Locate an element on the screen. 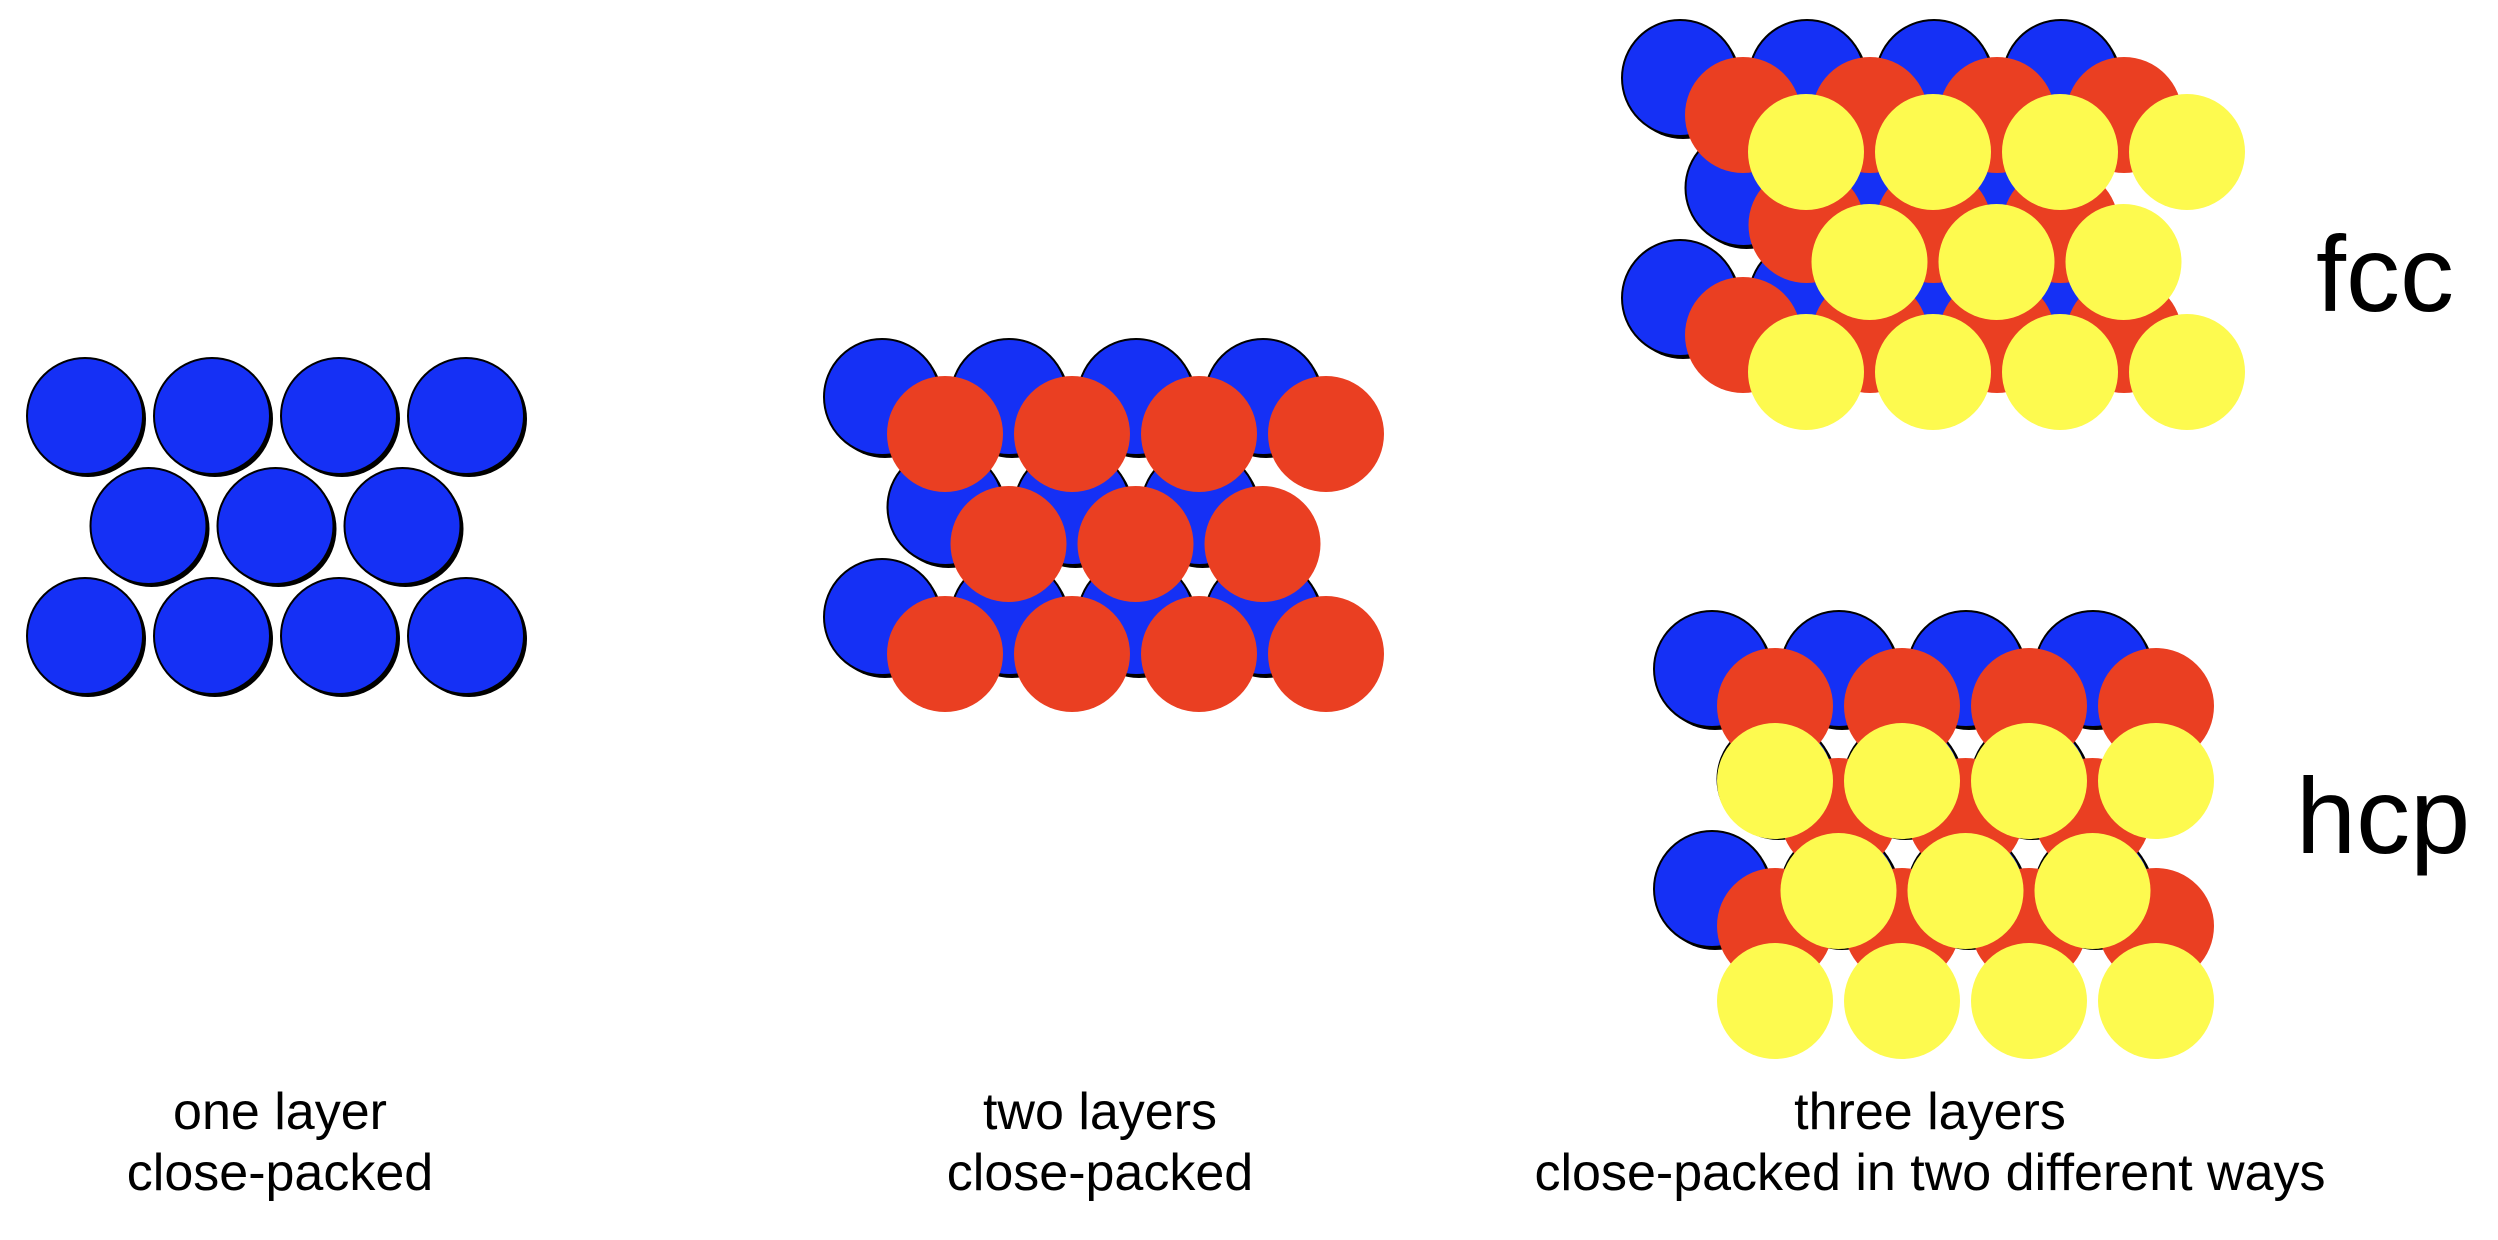  two-layers-caption-line1: two layers is located at coordinates (1100, 1112).